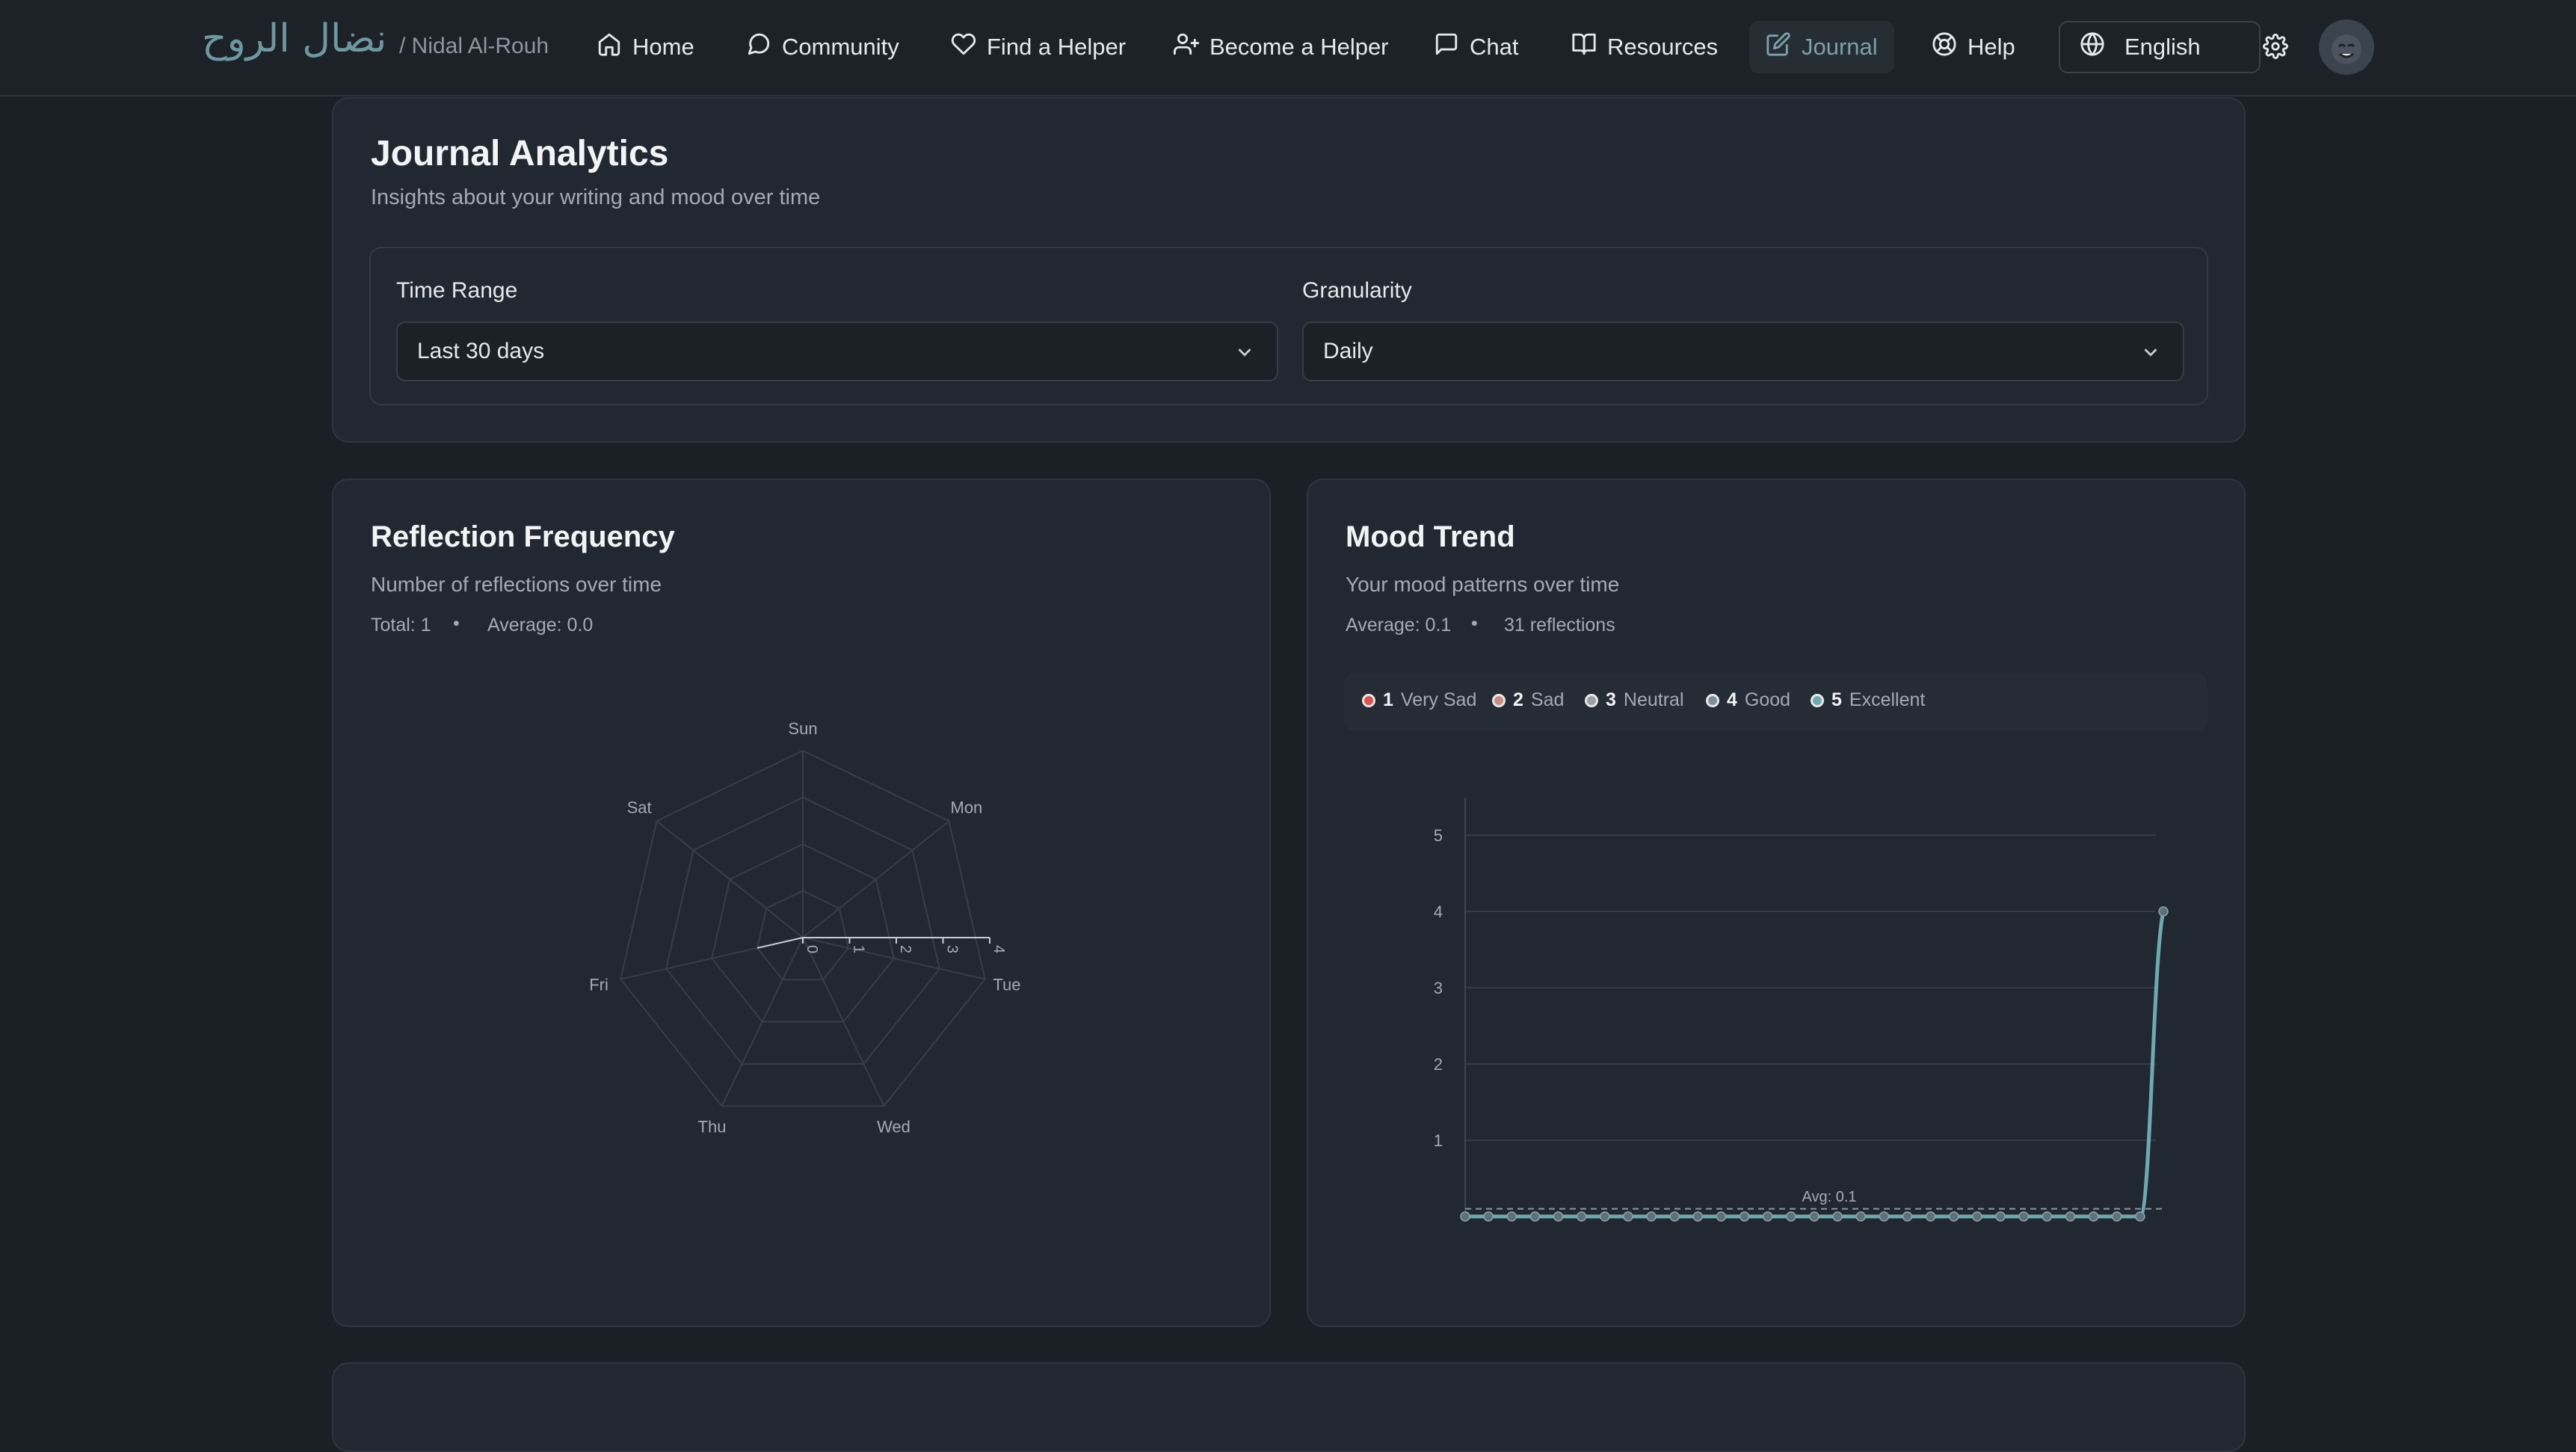  I want to click on legend-item-very-sad: 1 Very Sad, so click(1419, 700).